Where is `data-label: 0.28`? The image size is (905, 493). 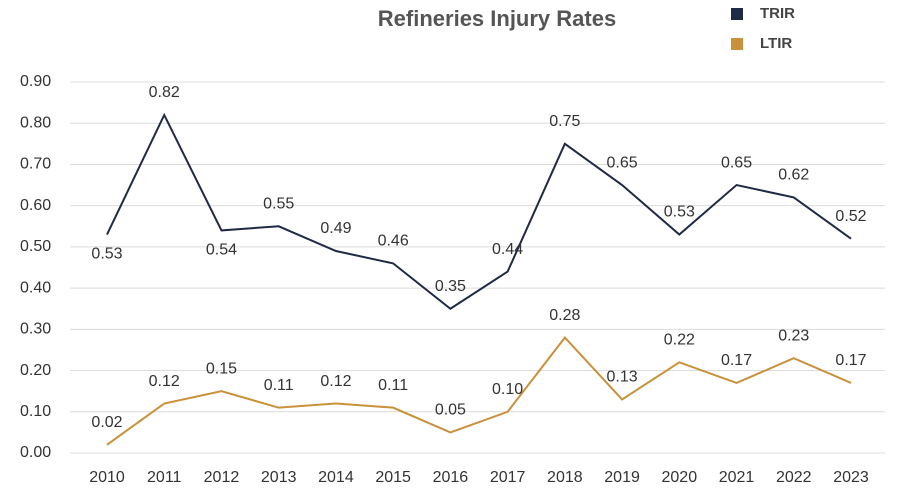 data-label: 0.28 is located at coordinates (564, 315).